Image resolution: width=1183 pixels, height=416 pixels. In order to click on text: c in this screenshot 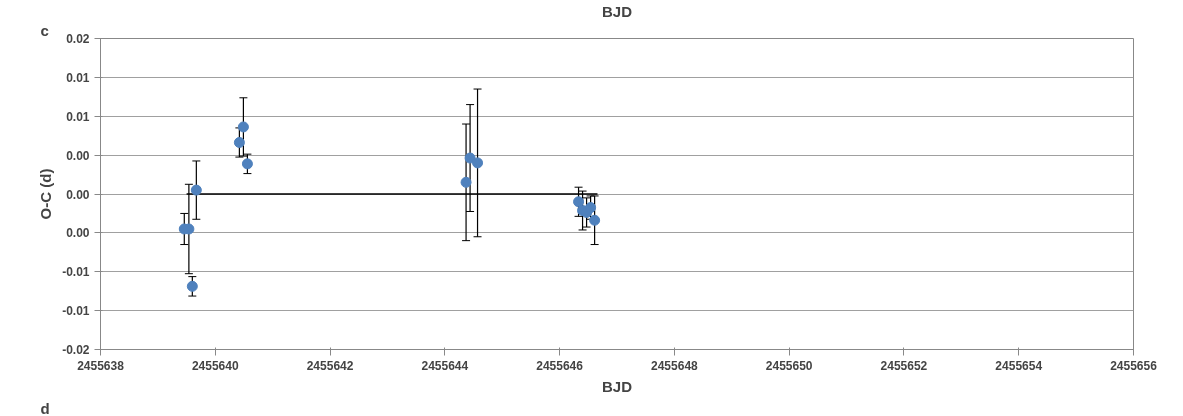, I will do `click(44, 30)`.